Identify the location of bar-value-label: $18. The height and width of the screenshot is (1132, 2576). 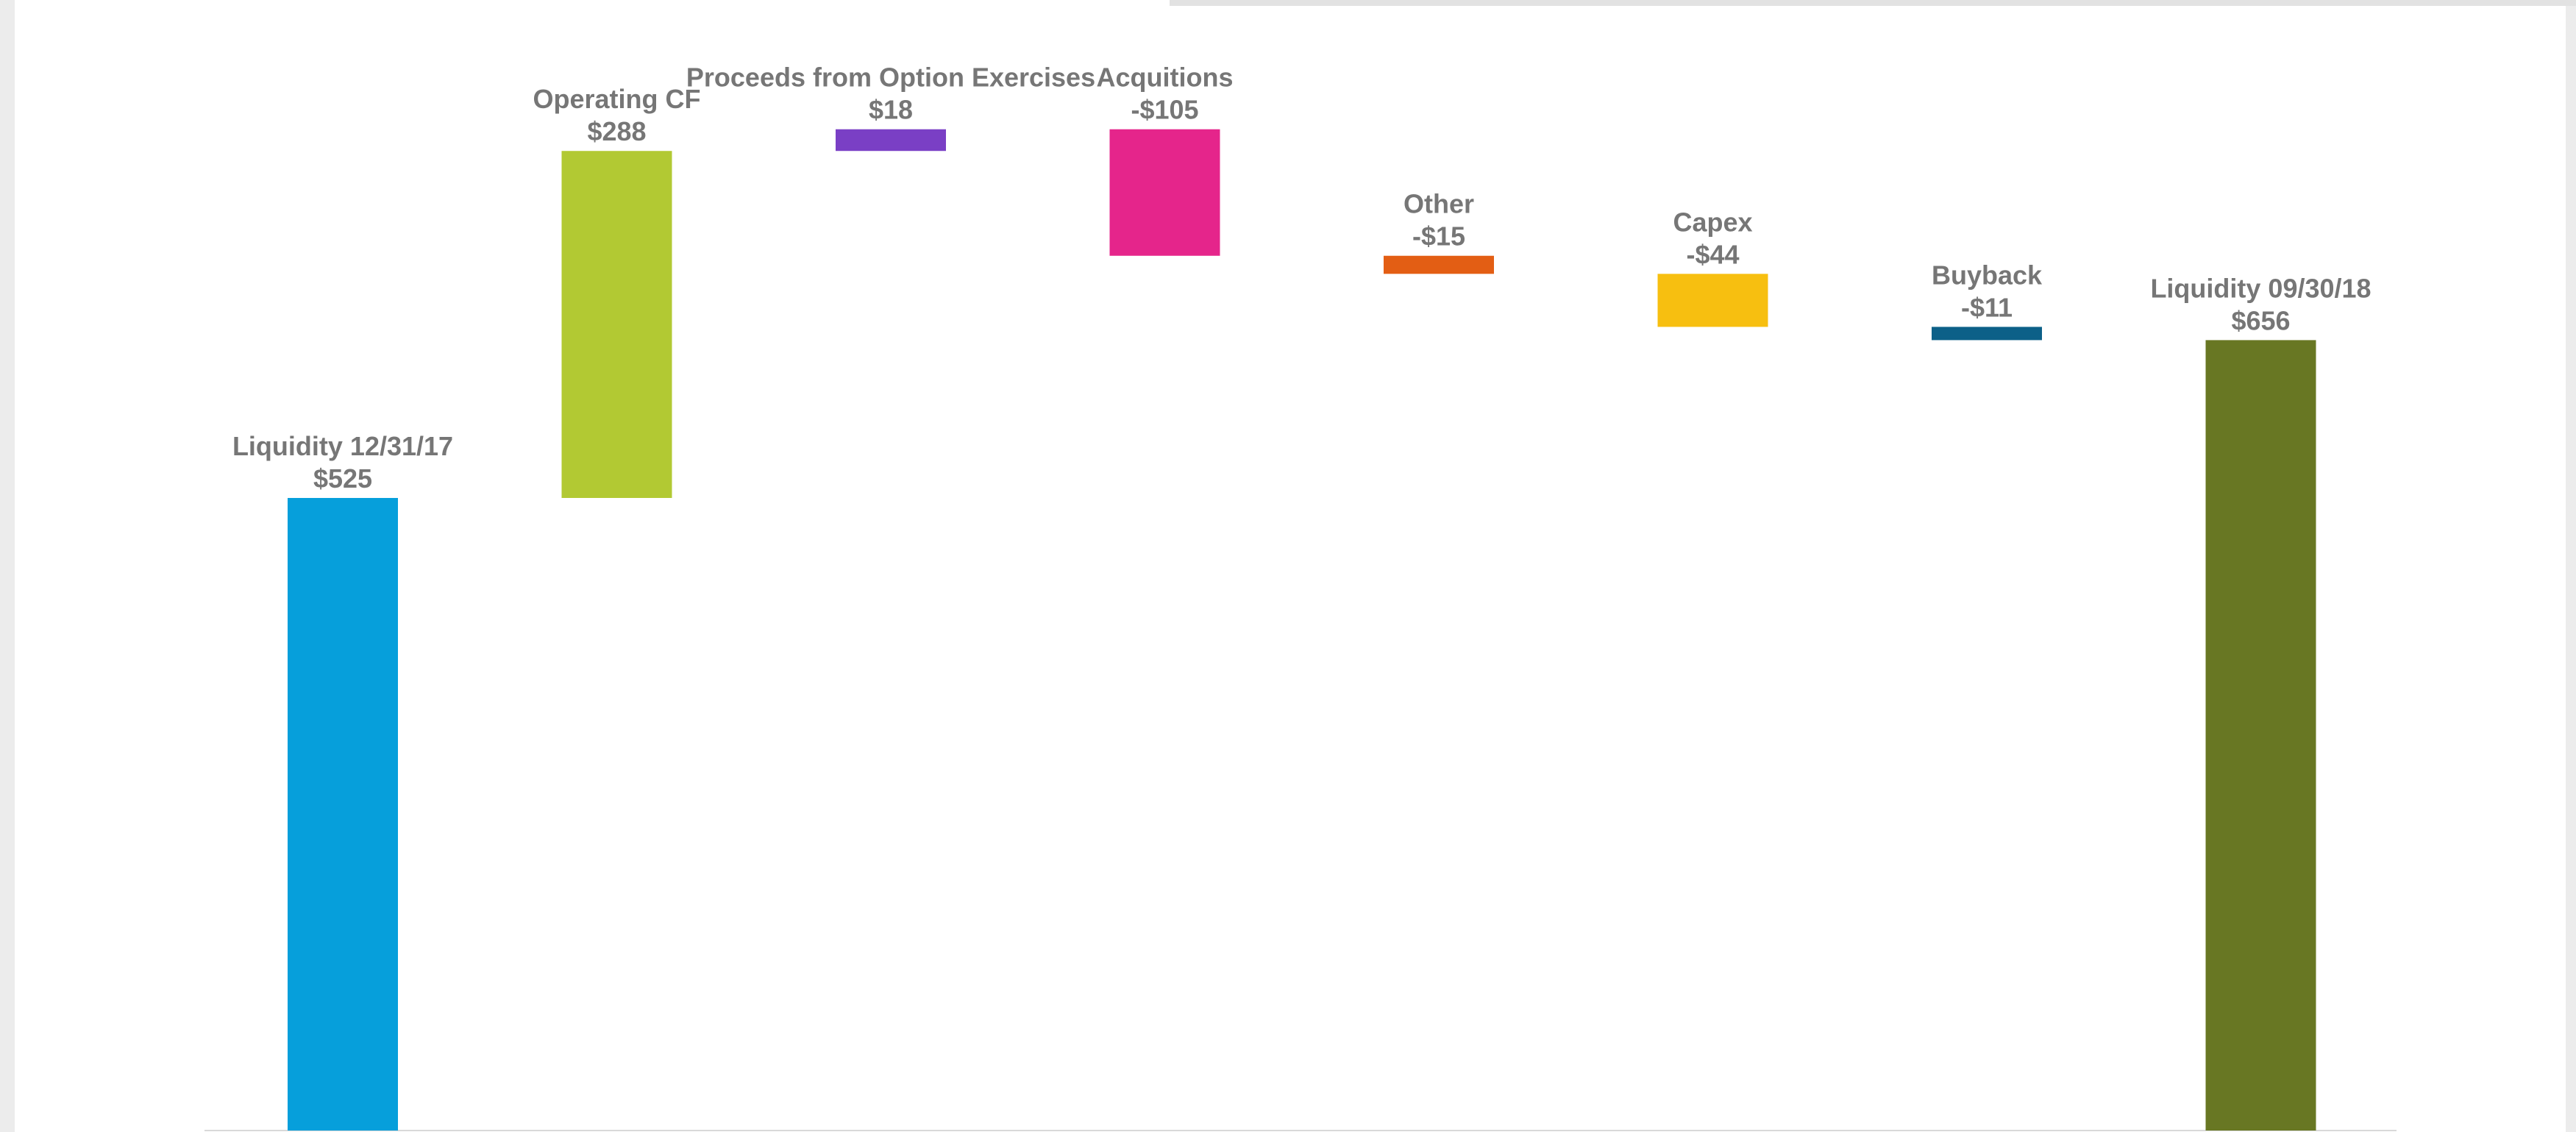
(891, 110).